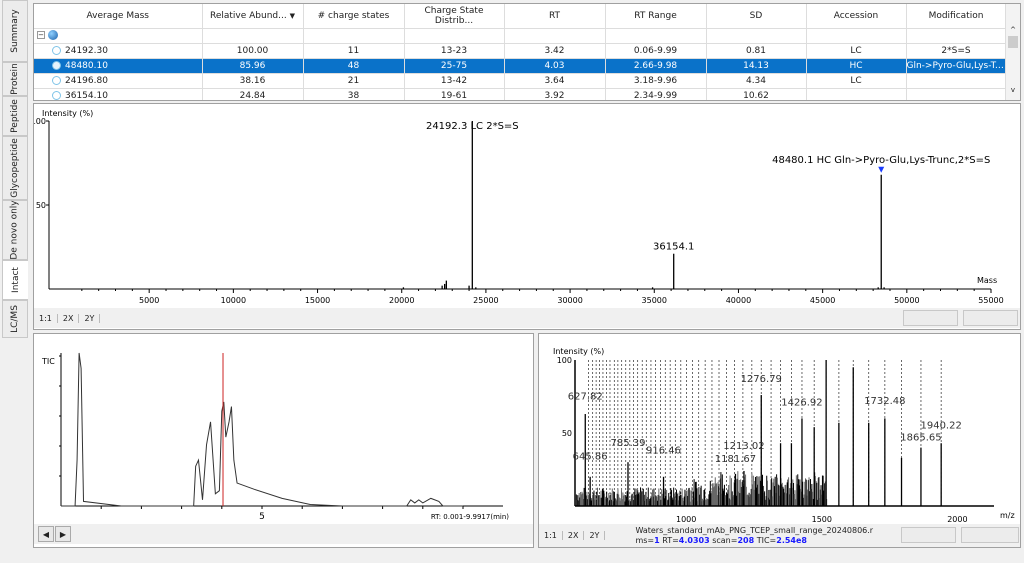 This screenshot has height=563, width=1024. Describe the element at coordinates (317, 300) in the screenshot. I see `x-tick-label: 15000` at that location.